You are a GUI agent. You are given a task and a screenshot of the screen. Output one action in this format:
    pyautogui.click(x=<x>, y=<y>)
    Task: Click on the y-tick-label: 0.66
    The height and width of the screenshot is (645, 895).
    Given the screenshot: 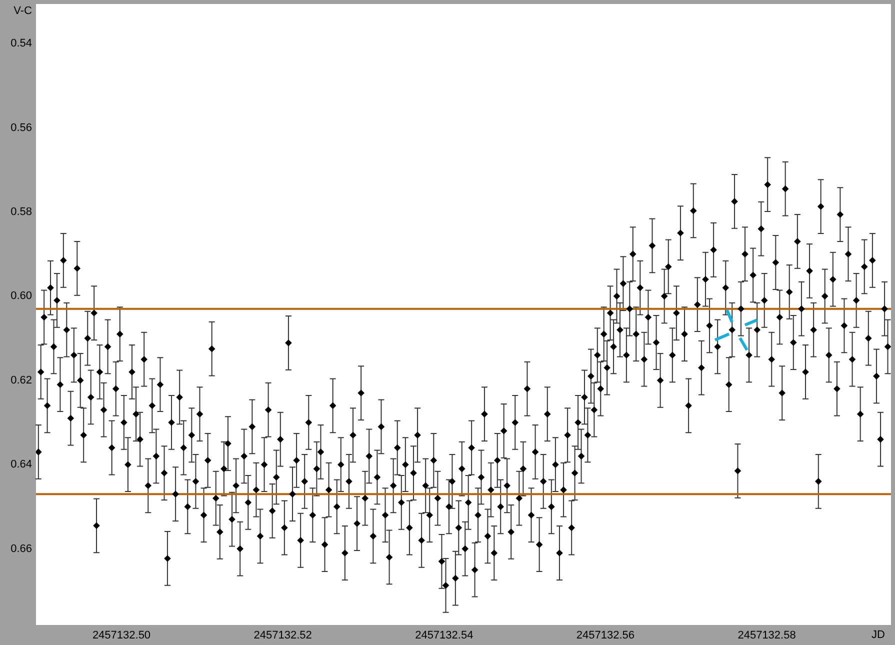 What is the action you would take?
    pyautogui.click(x=21, y=548)
    